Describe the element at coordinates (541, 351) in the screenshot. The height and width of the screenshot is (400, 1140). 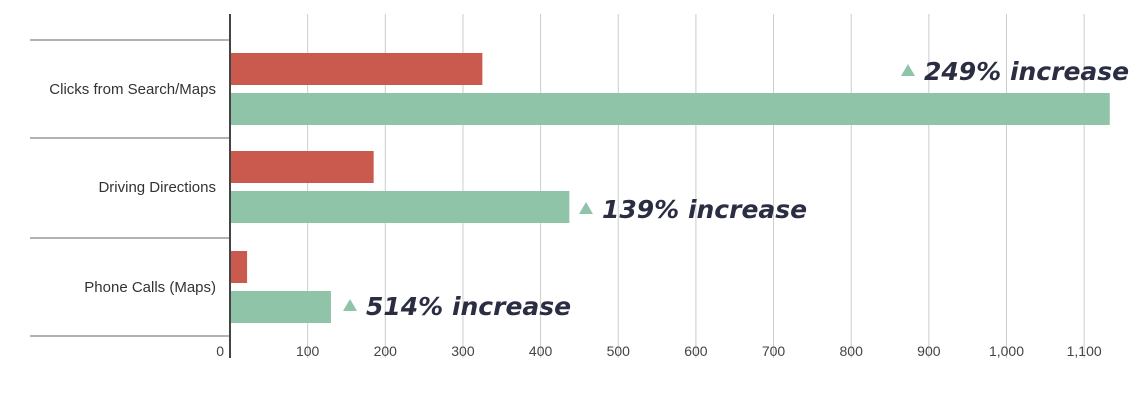
I see `x-tick-label: 400` at that location.